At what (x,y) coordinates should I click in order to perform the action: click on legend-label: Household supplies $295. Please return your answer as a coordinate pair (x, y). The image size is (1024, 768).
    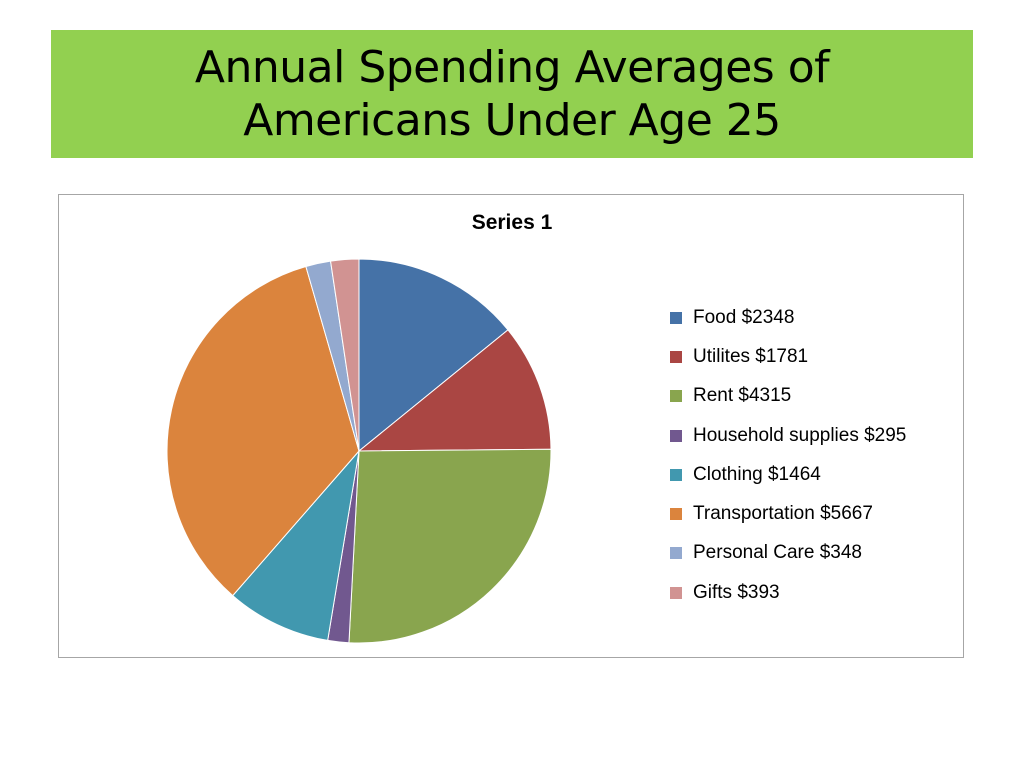
    Looking at the image, I should click on (800, 435).